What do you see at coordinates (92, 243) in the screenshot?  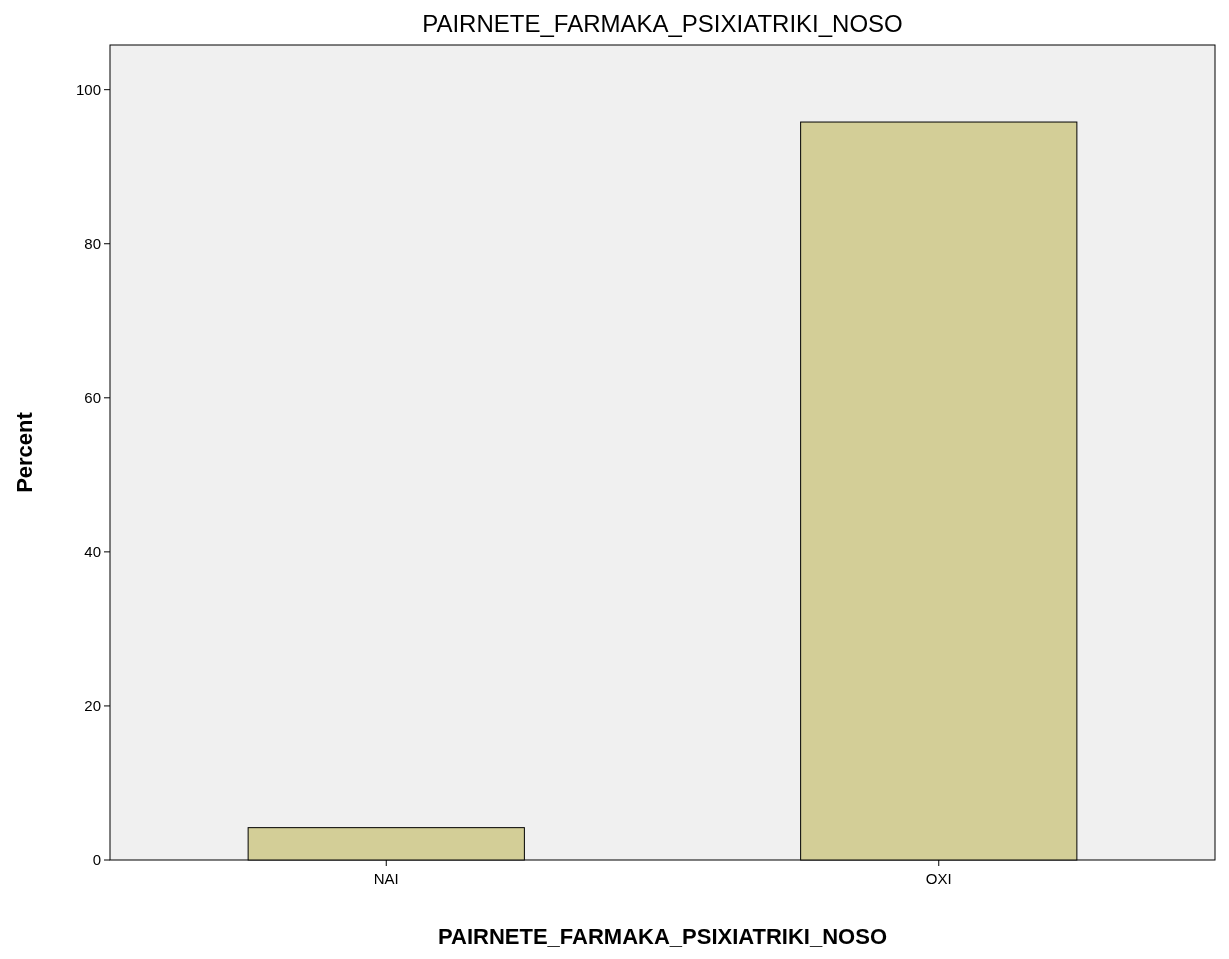 I see `y-tick-label: 80` at bounding box center [92, 243].